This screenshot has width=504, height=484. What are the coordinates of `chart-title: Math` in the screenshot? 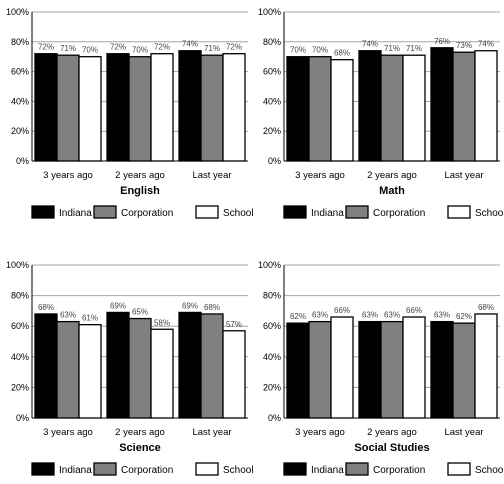 It's located at (392, 191).